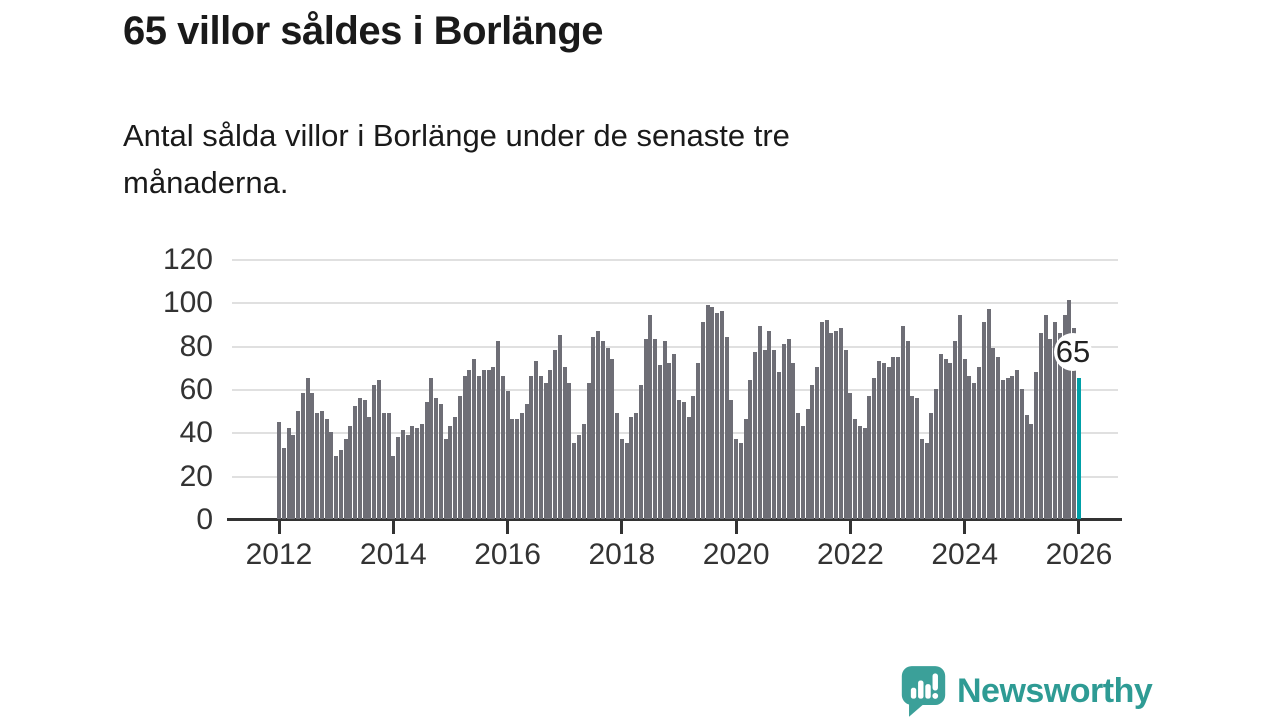  What do you see at coordinates (187, 303) in the screenshot?
I see `y-tick-label: 100` at bounding box center [187, 303].